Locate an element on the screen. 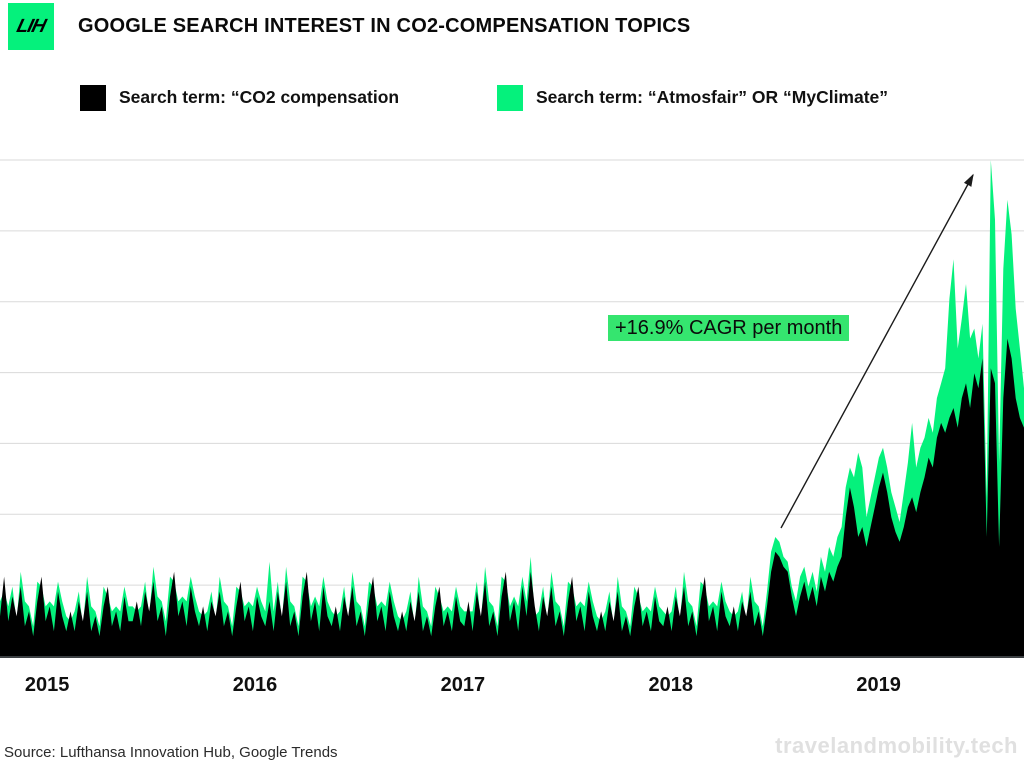 The image size is (1024, 767). watermark: travelandmobility.tech is located at coordinates (896, 745).